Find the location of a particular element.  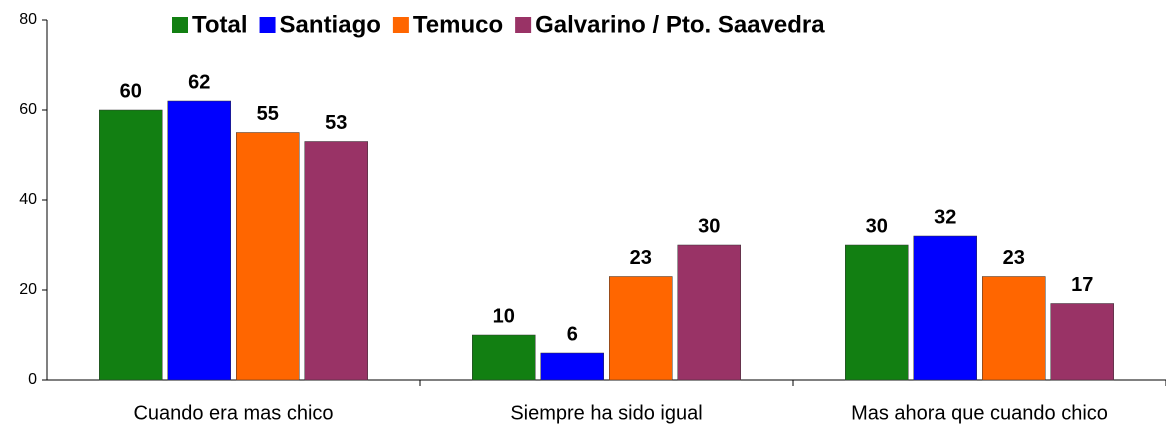

value-label: 10 is located at coordinates (504, 316).